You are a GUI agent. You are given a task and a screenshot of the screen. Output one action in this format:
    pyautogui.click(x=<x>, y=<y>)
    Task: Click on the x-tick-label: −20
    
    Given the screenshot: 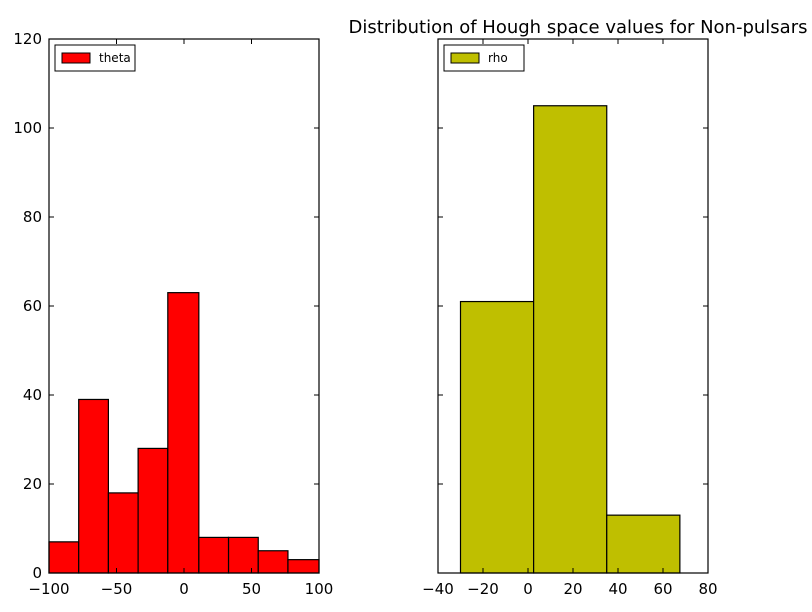 What is the action you would take?
    pyautogui.click(x=483, y=589)
    